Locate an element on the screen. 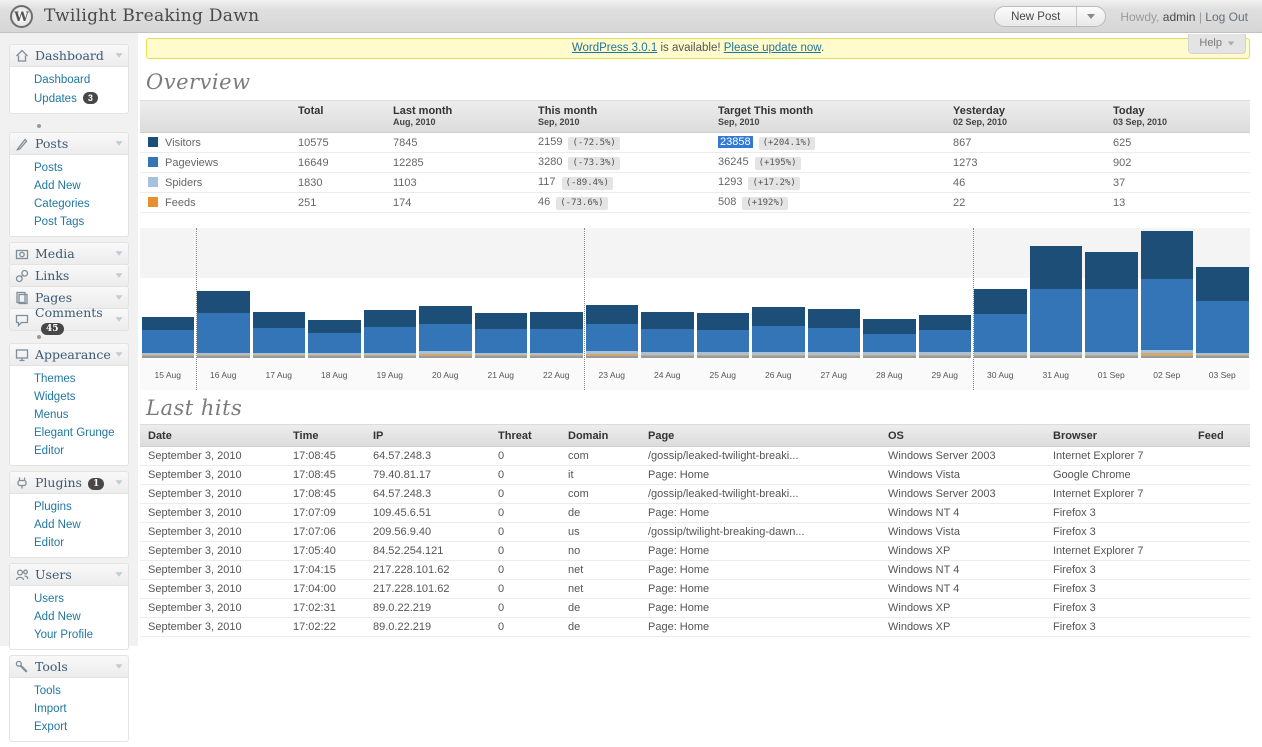  sidebar-subitem-tools: Tools is located at coordinates (47, 691).